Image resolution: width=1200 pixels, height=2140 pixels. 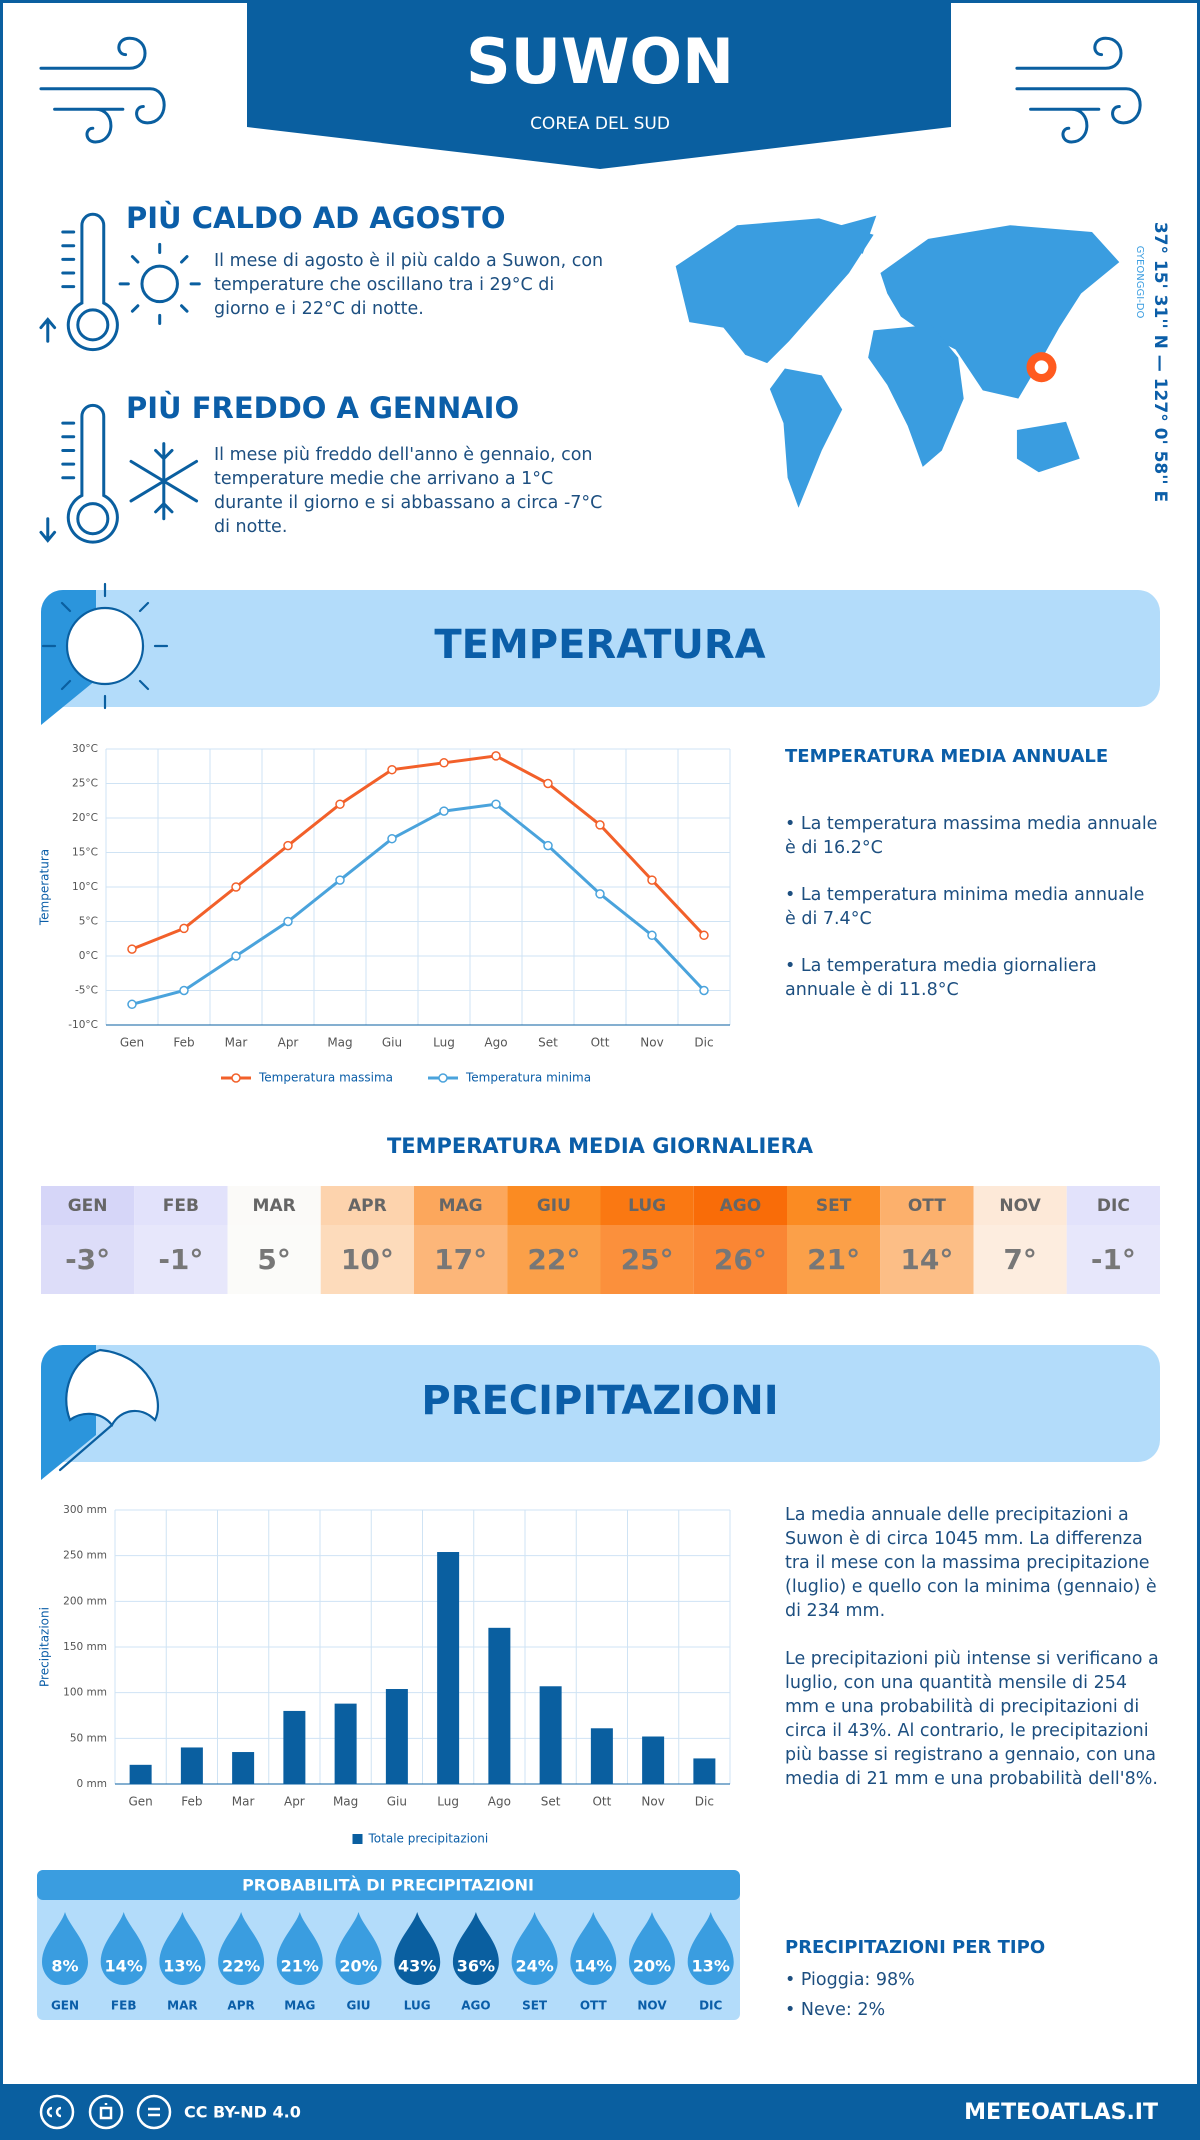 I want to click on legend-label: Temperatura minima, so click(x=528, y=1078).